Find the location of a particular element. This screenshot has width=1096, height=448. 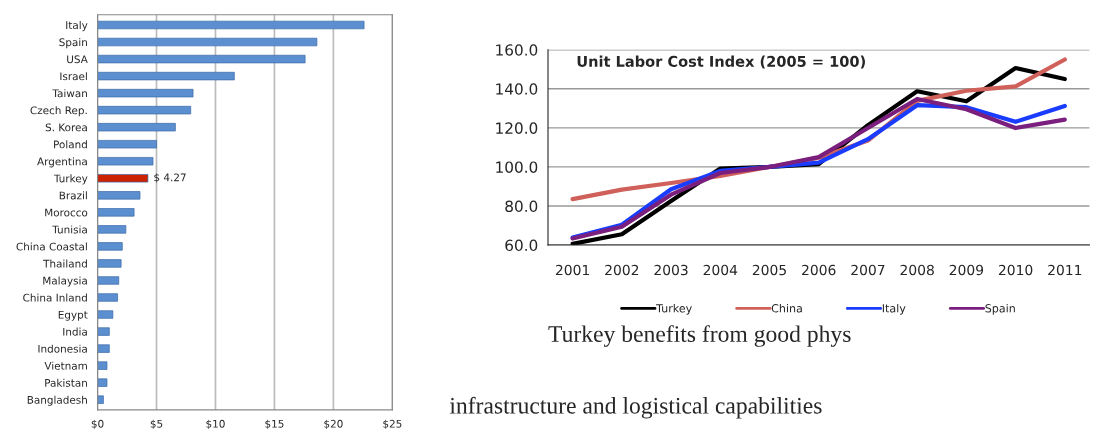

y-tick-label: 100.0 is located at coordinates (517, 167).